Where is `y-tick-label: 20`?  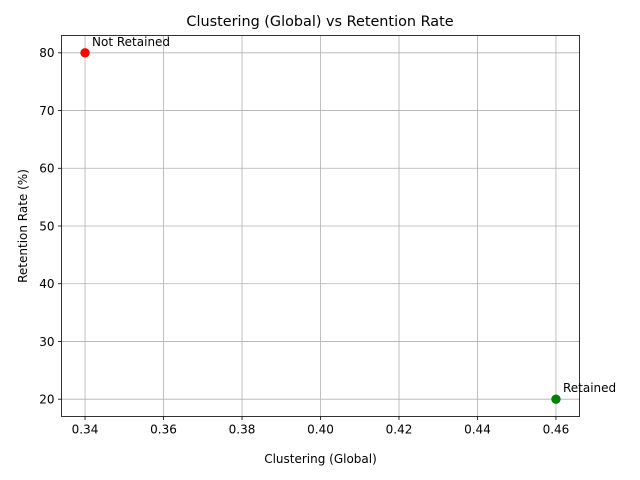 y-tick-label: 20 is located at coordinates (46, 399).